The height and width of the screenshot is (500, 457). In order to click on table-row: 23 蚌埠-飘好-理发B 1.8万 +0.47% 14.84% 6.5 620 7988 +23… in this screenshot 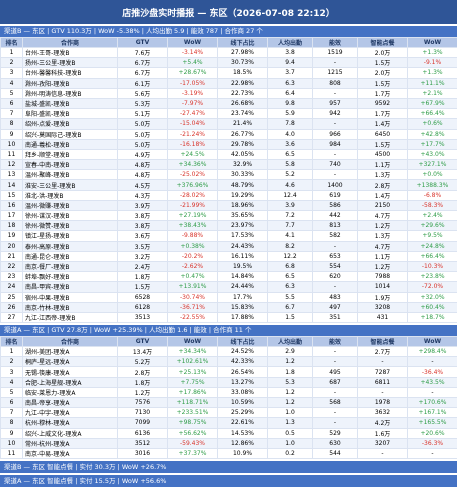, I will do `click(228, 277)`.